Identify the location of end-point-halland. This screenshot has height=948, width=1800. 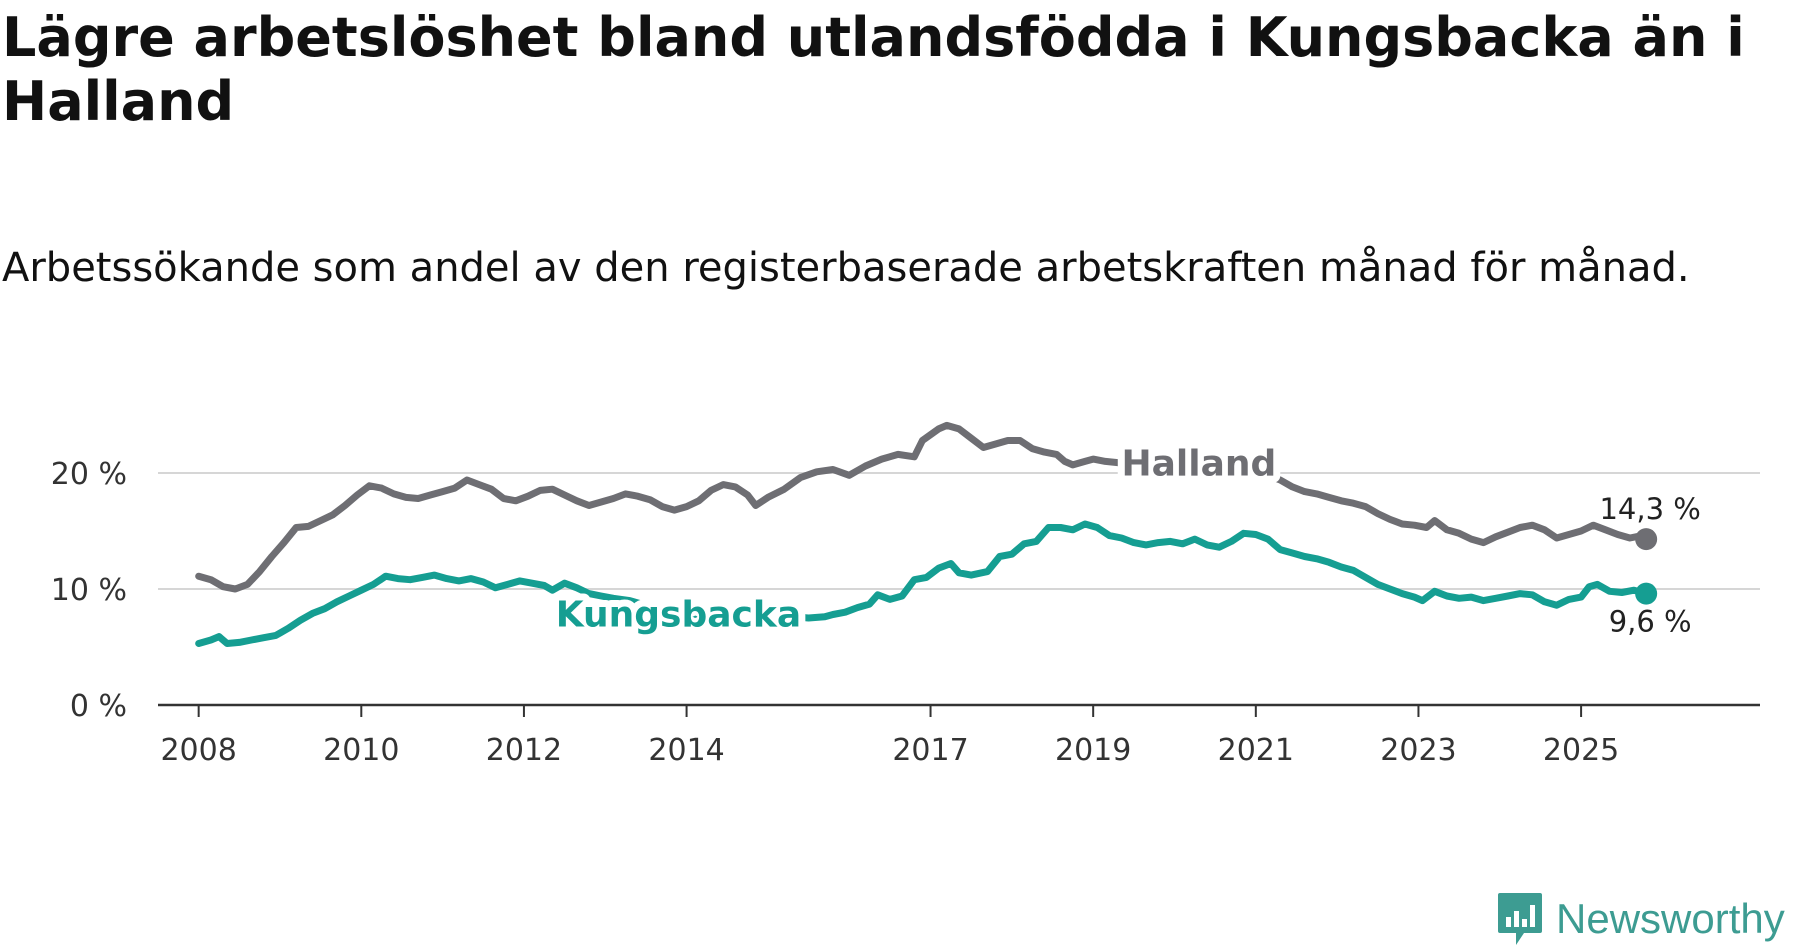
(1646, 539).